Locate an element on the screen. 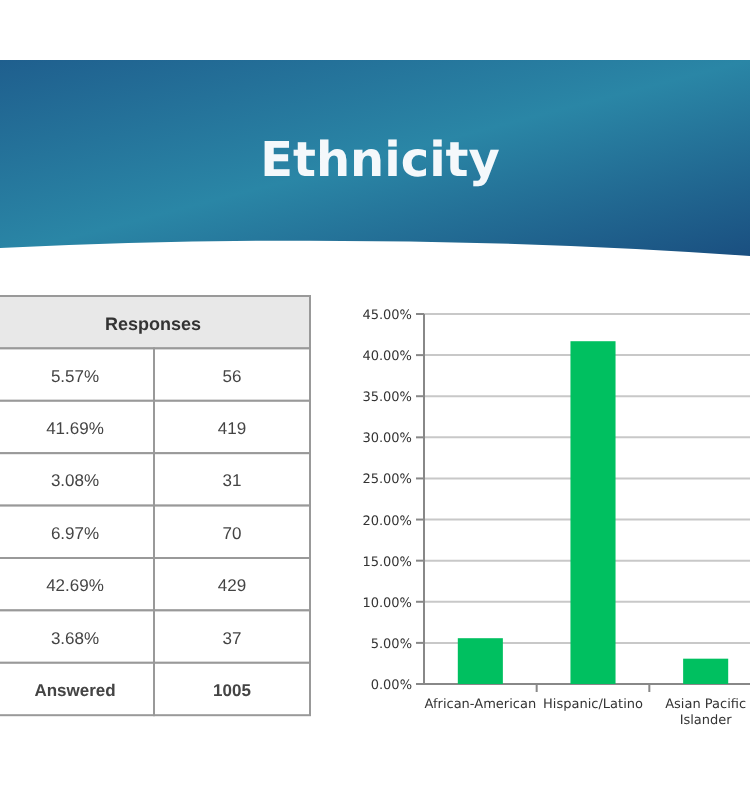 The height and width of the screenshot is (800, 750). text: 5.57% is located at coordinates (75, 375).